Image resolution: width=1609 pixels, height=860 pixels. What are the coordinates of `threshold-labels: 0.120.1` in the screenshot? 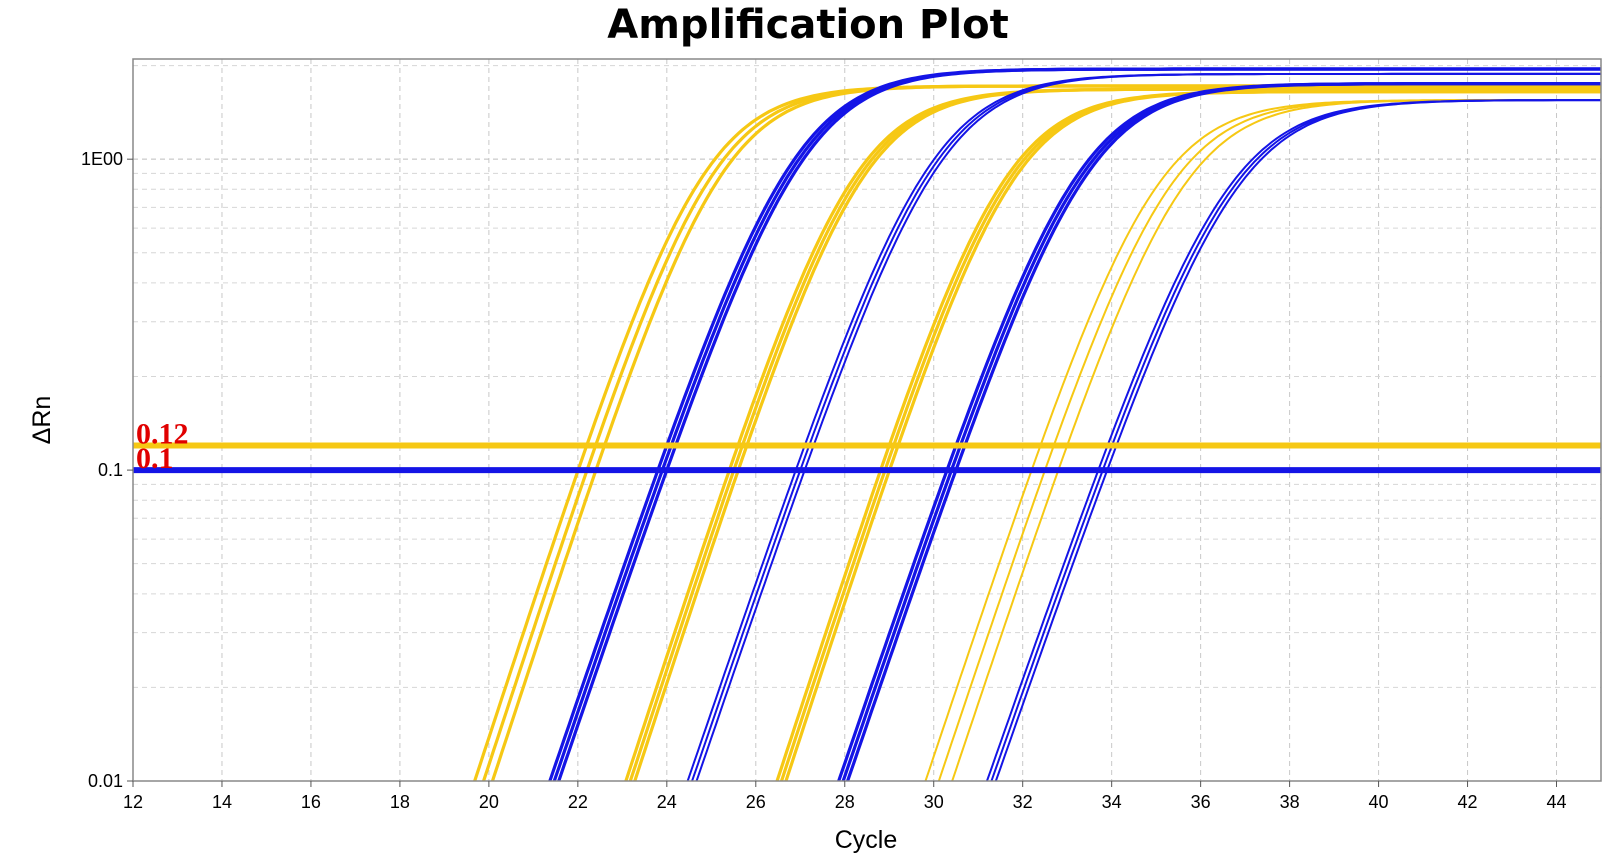 It's located at (162, 446).